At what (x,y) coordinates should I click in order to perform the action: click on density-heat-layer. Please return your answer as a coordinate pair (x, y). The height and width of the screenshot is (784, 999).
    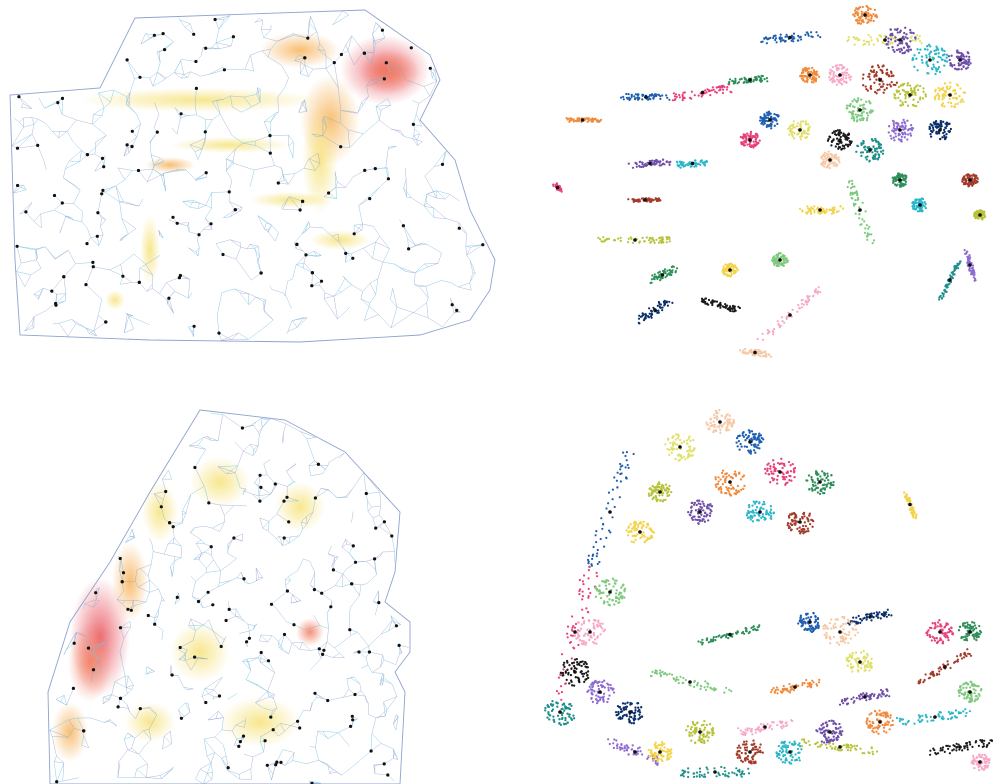
    Looking at the image, I should click on (188, 609).